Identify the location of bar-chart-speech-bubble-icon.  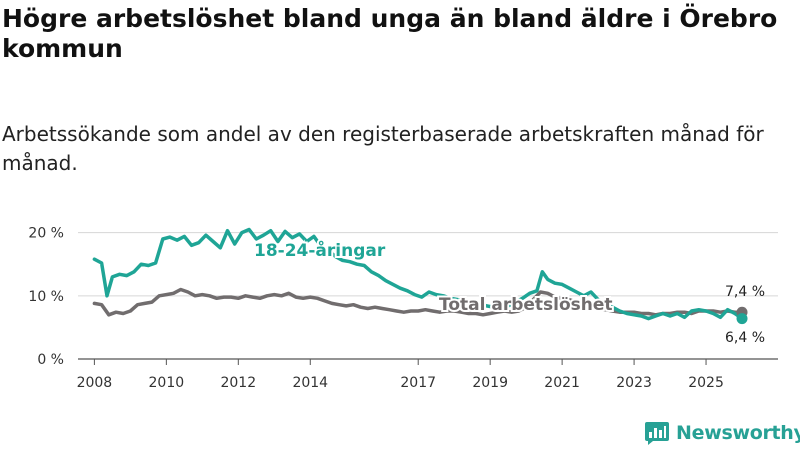
(657, 433).